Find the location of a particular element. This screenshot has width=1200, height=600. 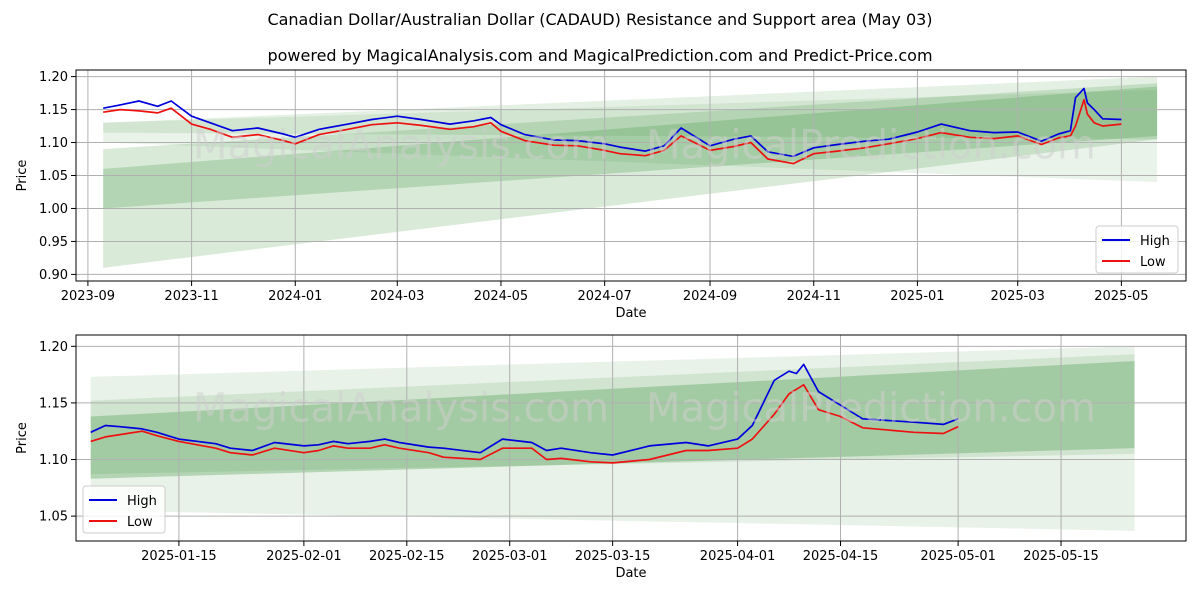

y-tick-label: 0.90 is located at coordinates (53, 275).